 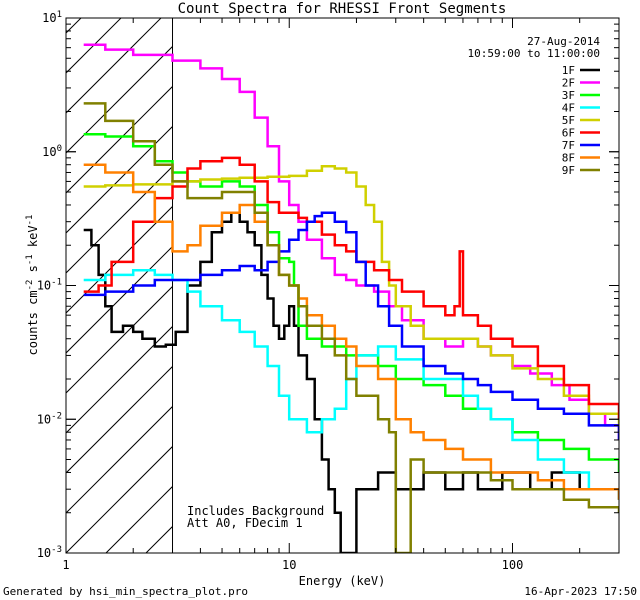 I want to click on annotation-attenuator: Att A0, FDecim 1, so click(x=245, y=523).